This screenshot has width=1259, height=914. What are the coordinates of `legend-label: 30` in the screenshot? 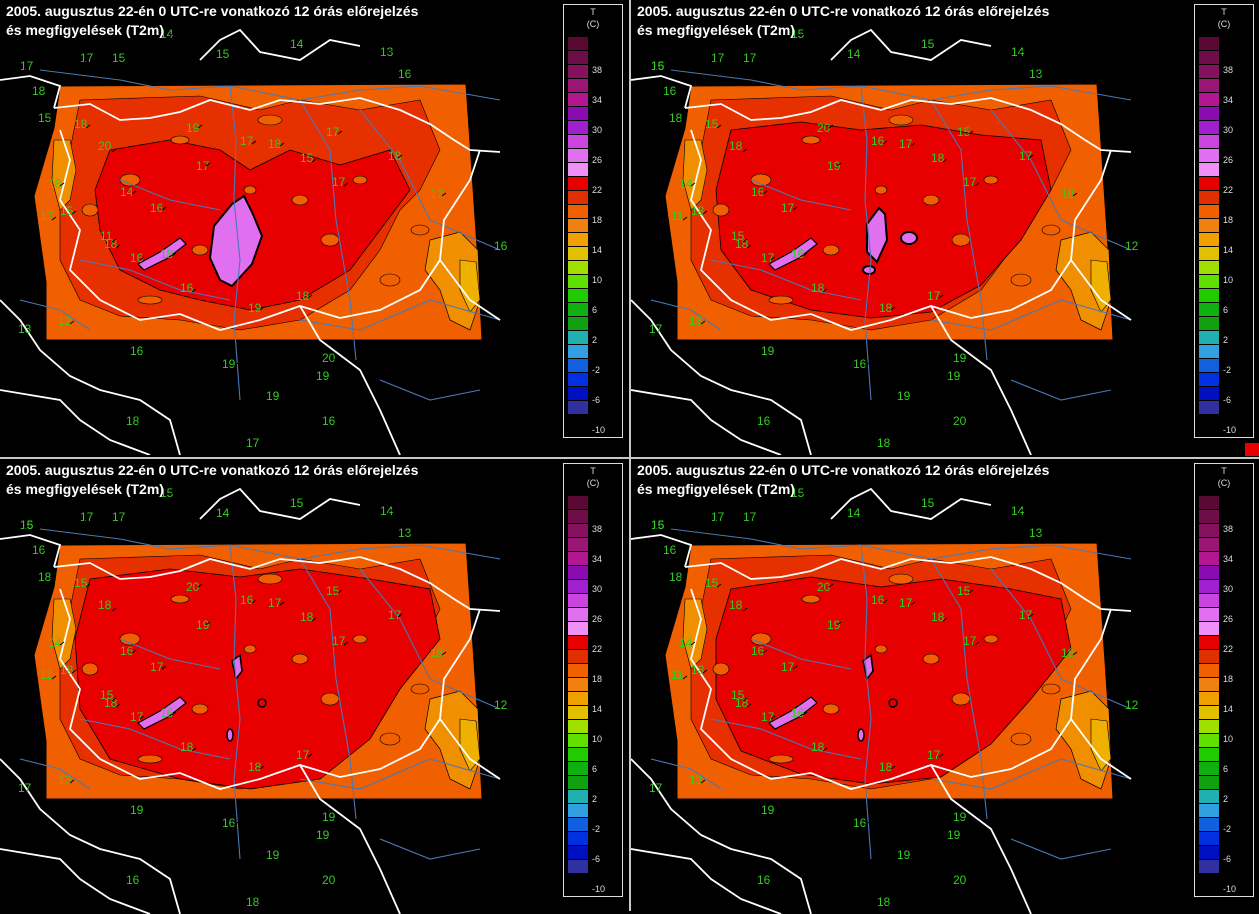 It's located at (1228, 589).